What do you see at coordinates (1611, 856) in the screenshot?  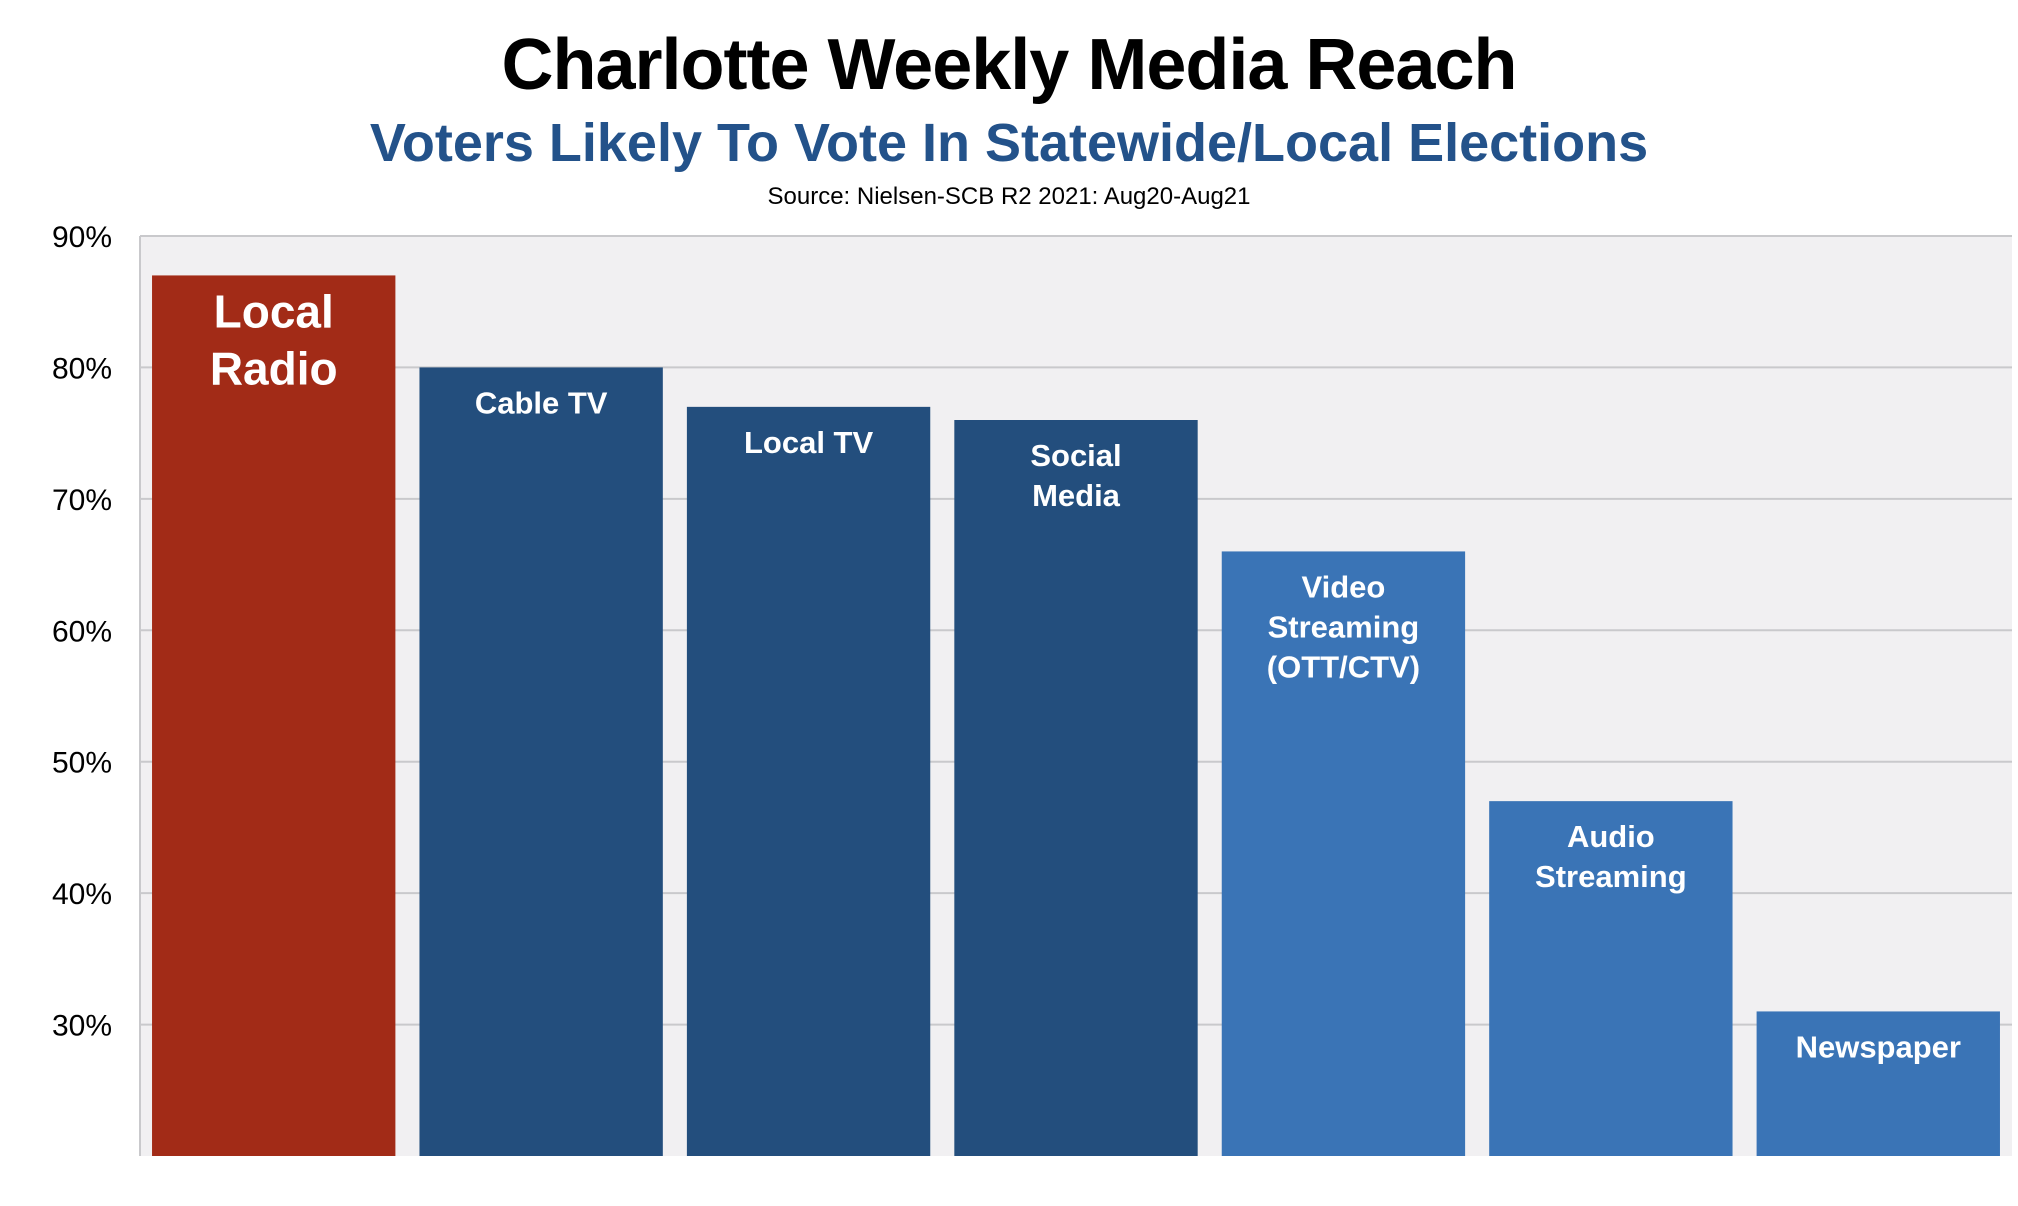 I see `bar-label: Audio Streaming` at bounding box center [1611, 856].